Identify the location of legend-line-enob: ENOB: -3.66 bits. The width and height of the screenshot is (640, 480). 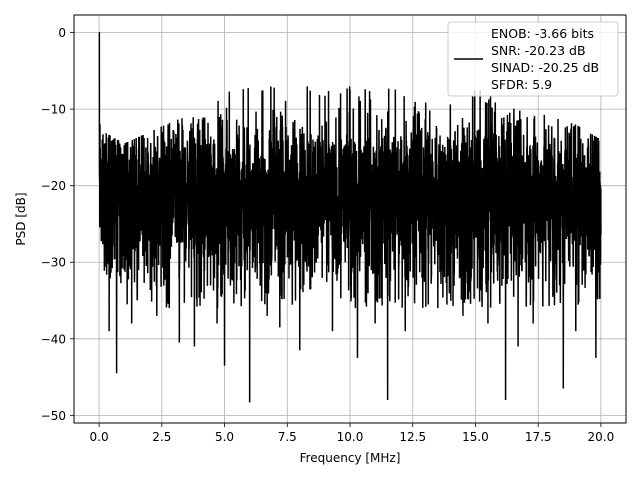
(542, 33).